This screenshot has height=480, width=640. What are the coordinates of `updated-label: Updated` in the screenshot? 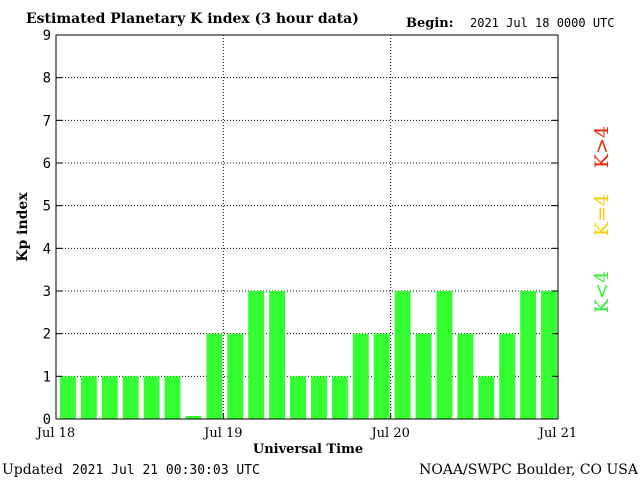 It's located at (32, 470).